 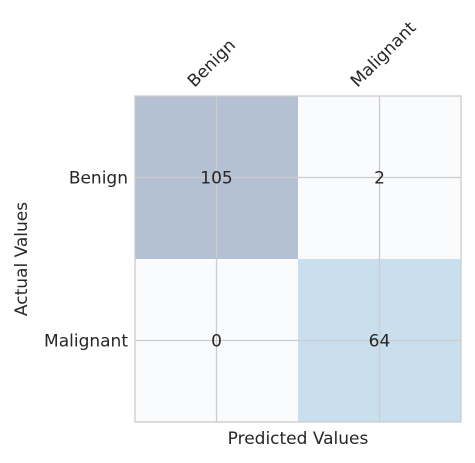 What do you see at coordinates (212, 64) in the screenshot?
I see `x-tick-label: Benign` at bounding box center [212, 64].